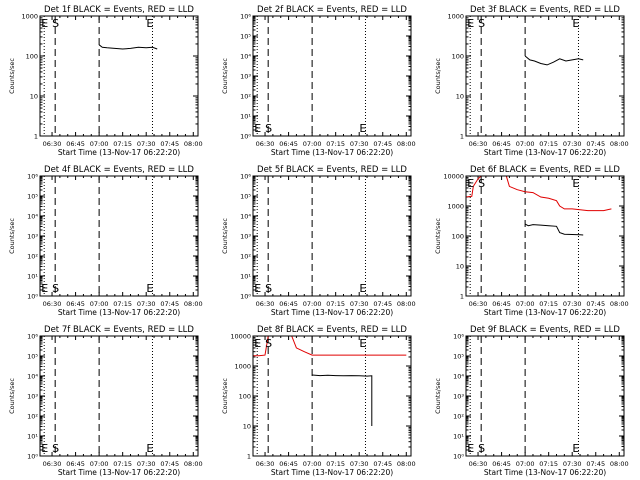  What do you see at coordinates (245, 237) in the screenshot?
I see `y-tick-label: 10³` at bounding box center [245, 237].